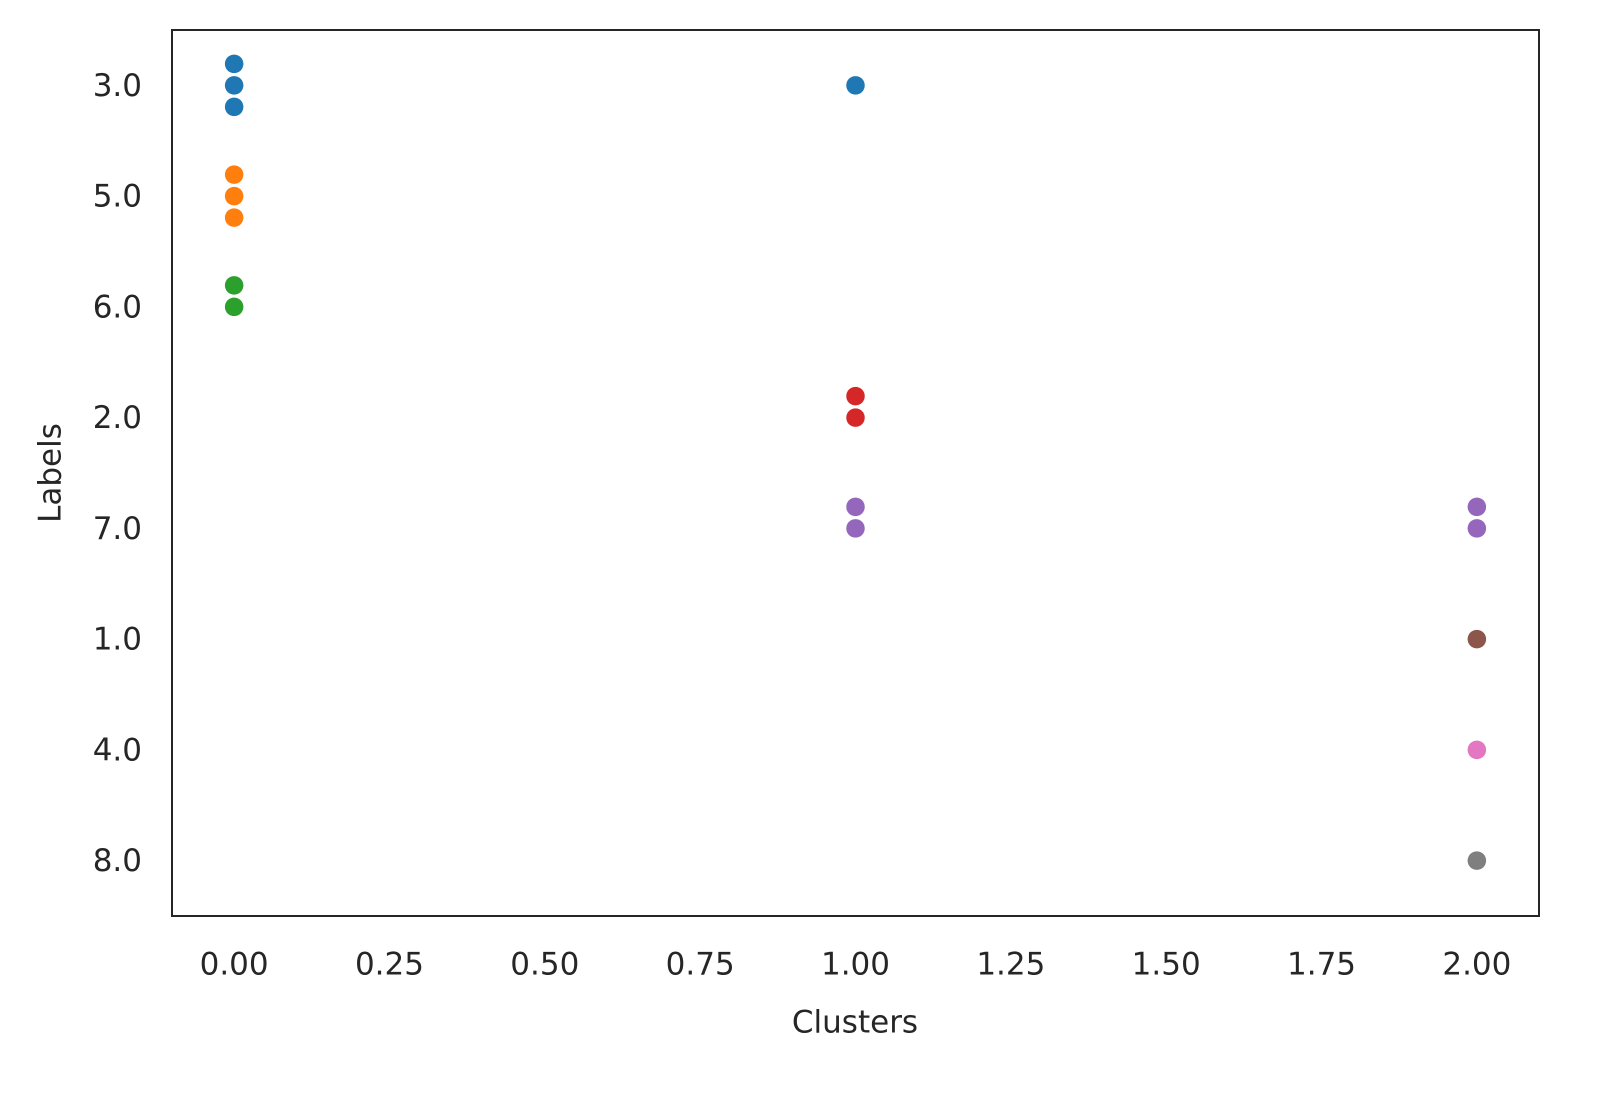 Image resolution: width=1599 pixels, height=1098 pixels. I want to click on x-tick-label: 1.25, so click(1010, 965).